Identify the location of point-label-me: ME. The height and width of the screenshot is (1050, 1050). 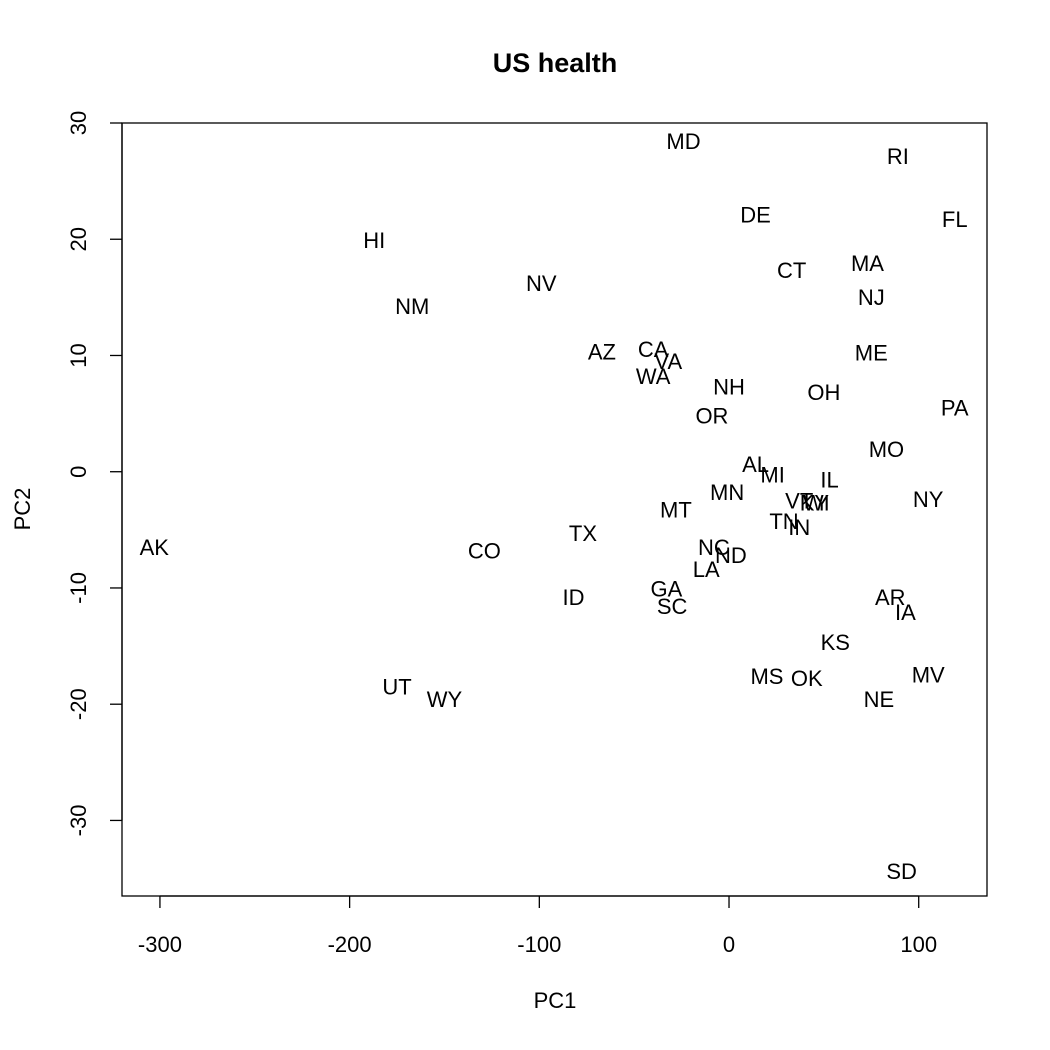
(871, 353).